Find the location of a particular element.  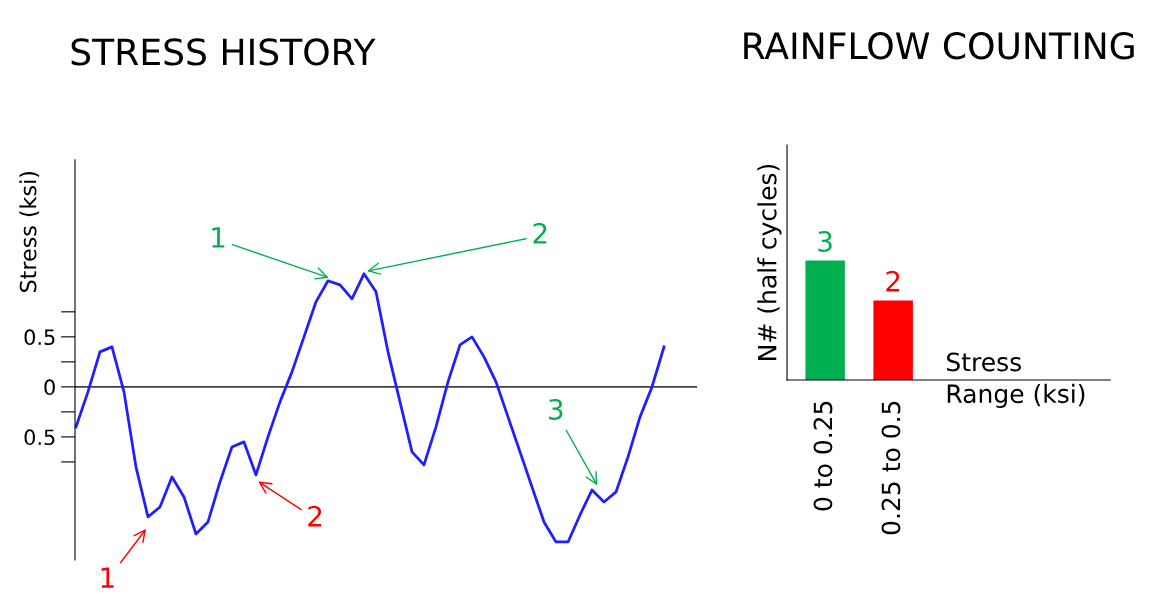

chart-title: RAINFLOW COUNTING is located at coordinates (939, 46).